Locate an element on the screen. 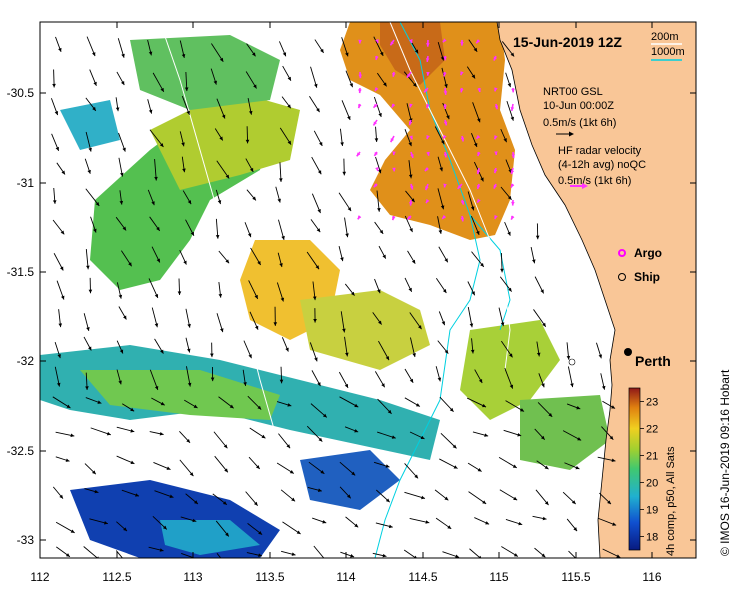 The image size is (739, 592). x-tick-label: 113.5 is located at coordinates (269, 577).